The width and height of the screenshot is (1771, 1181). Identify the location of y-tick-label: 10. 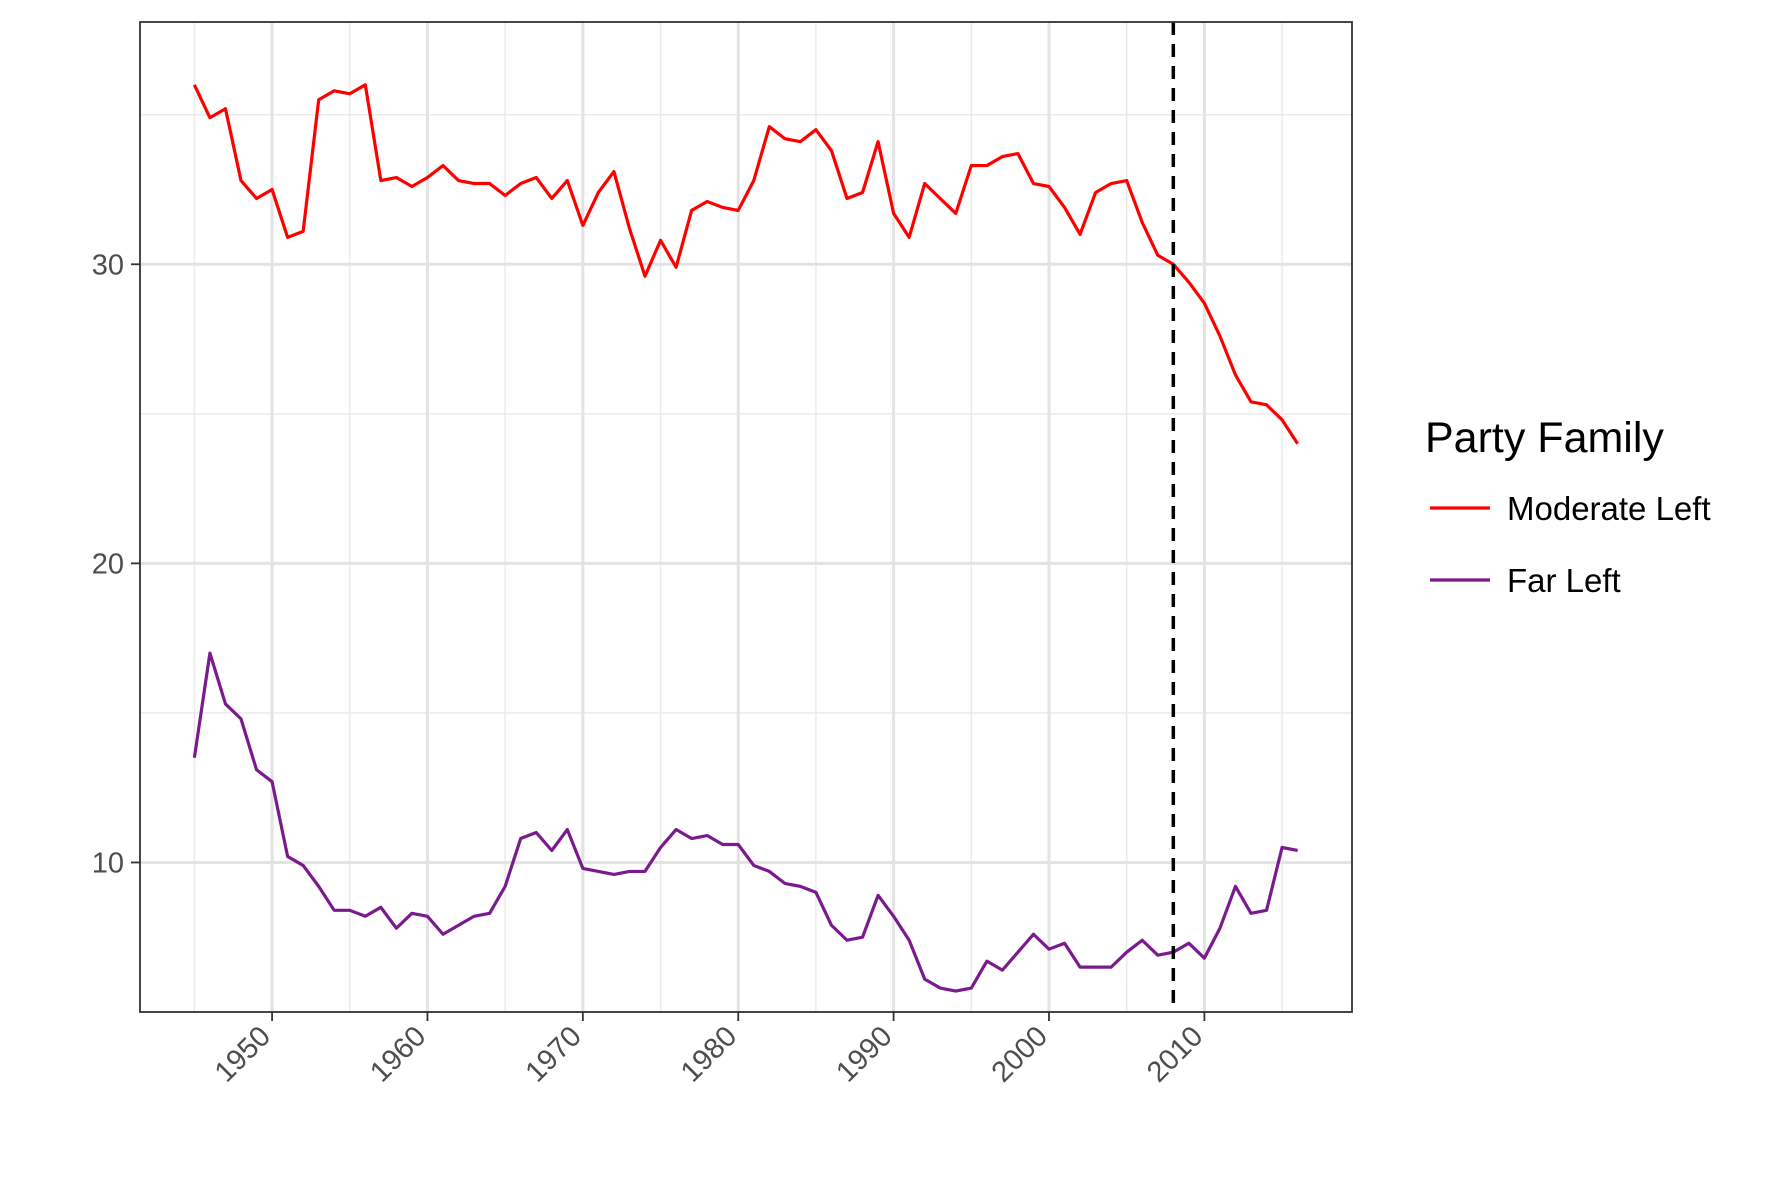
(108, 863).